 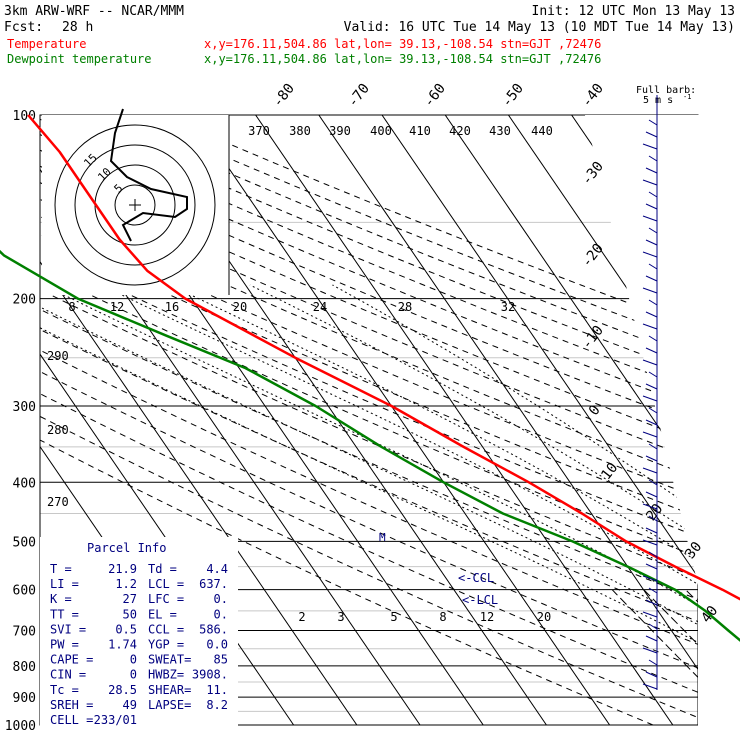 I want to click on theta-label: 270, so click(x=58, y=502).